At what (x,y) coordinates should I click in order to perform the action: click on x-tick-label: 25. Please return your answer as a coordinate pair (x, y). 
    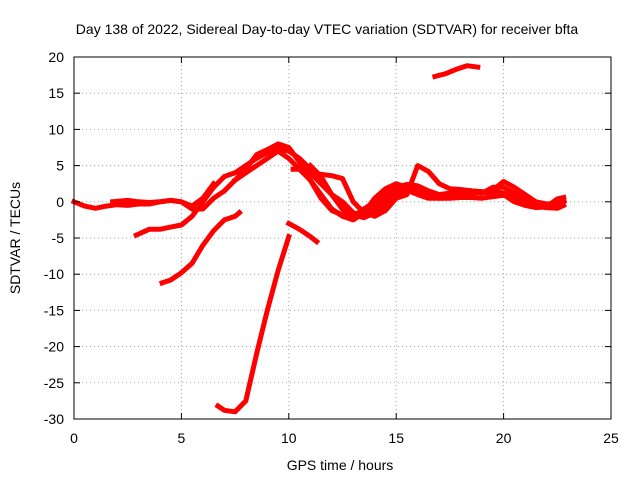
    Looking at the image, I should click on (611, 438).